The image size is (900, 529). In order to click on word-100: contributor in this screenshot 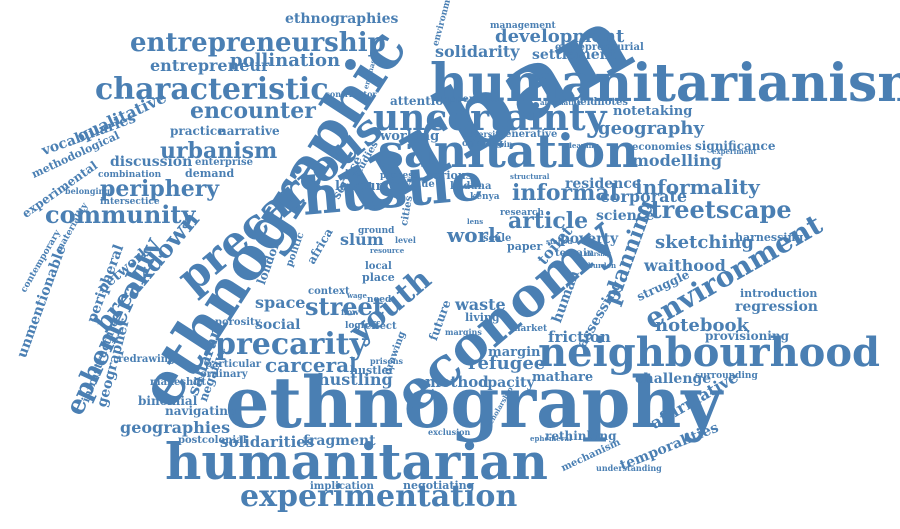, I will do `click(351, 94)`.